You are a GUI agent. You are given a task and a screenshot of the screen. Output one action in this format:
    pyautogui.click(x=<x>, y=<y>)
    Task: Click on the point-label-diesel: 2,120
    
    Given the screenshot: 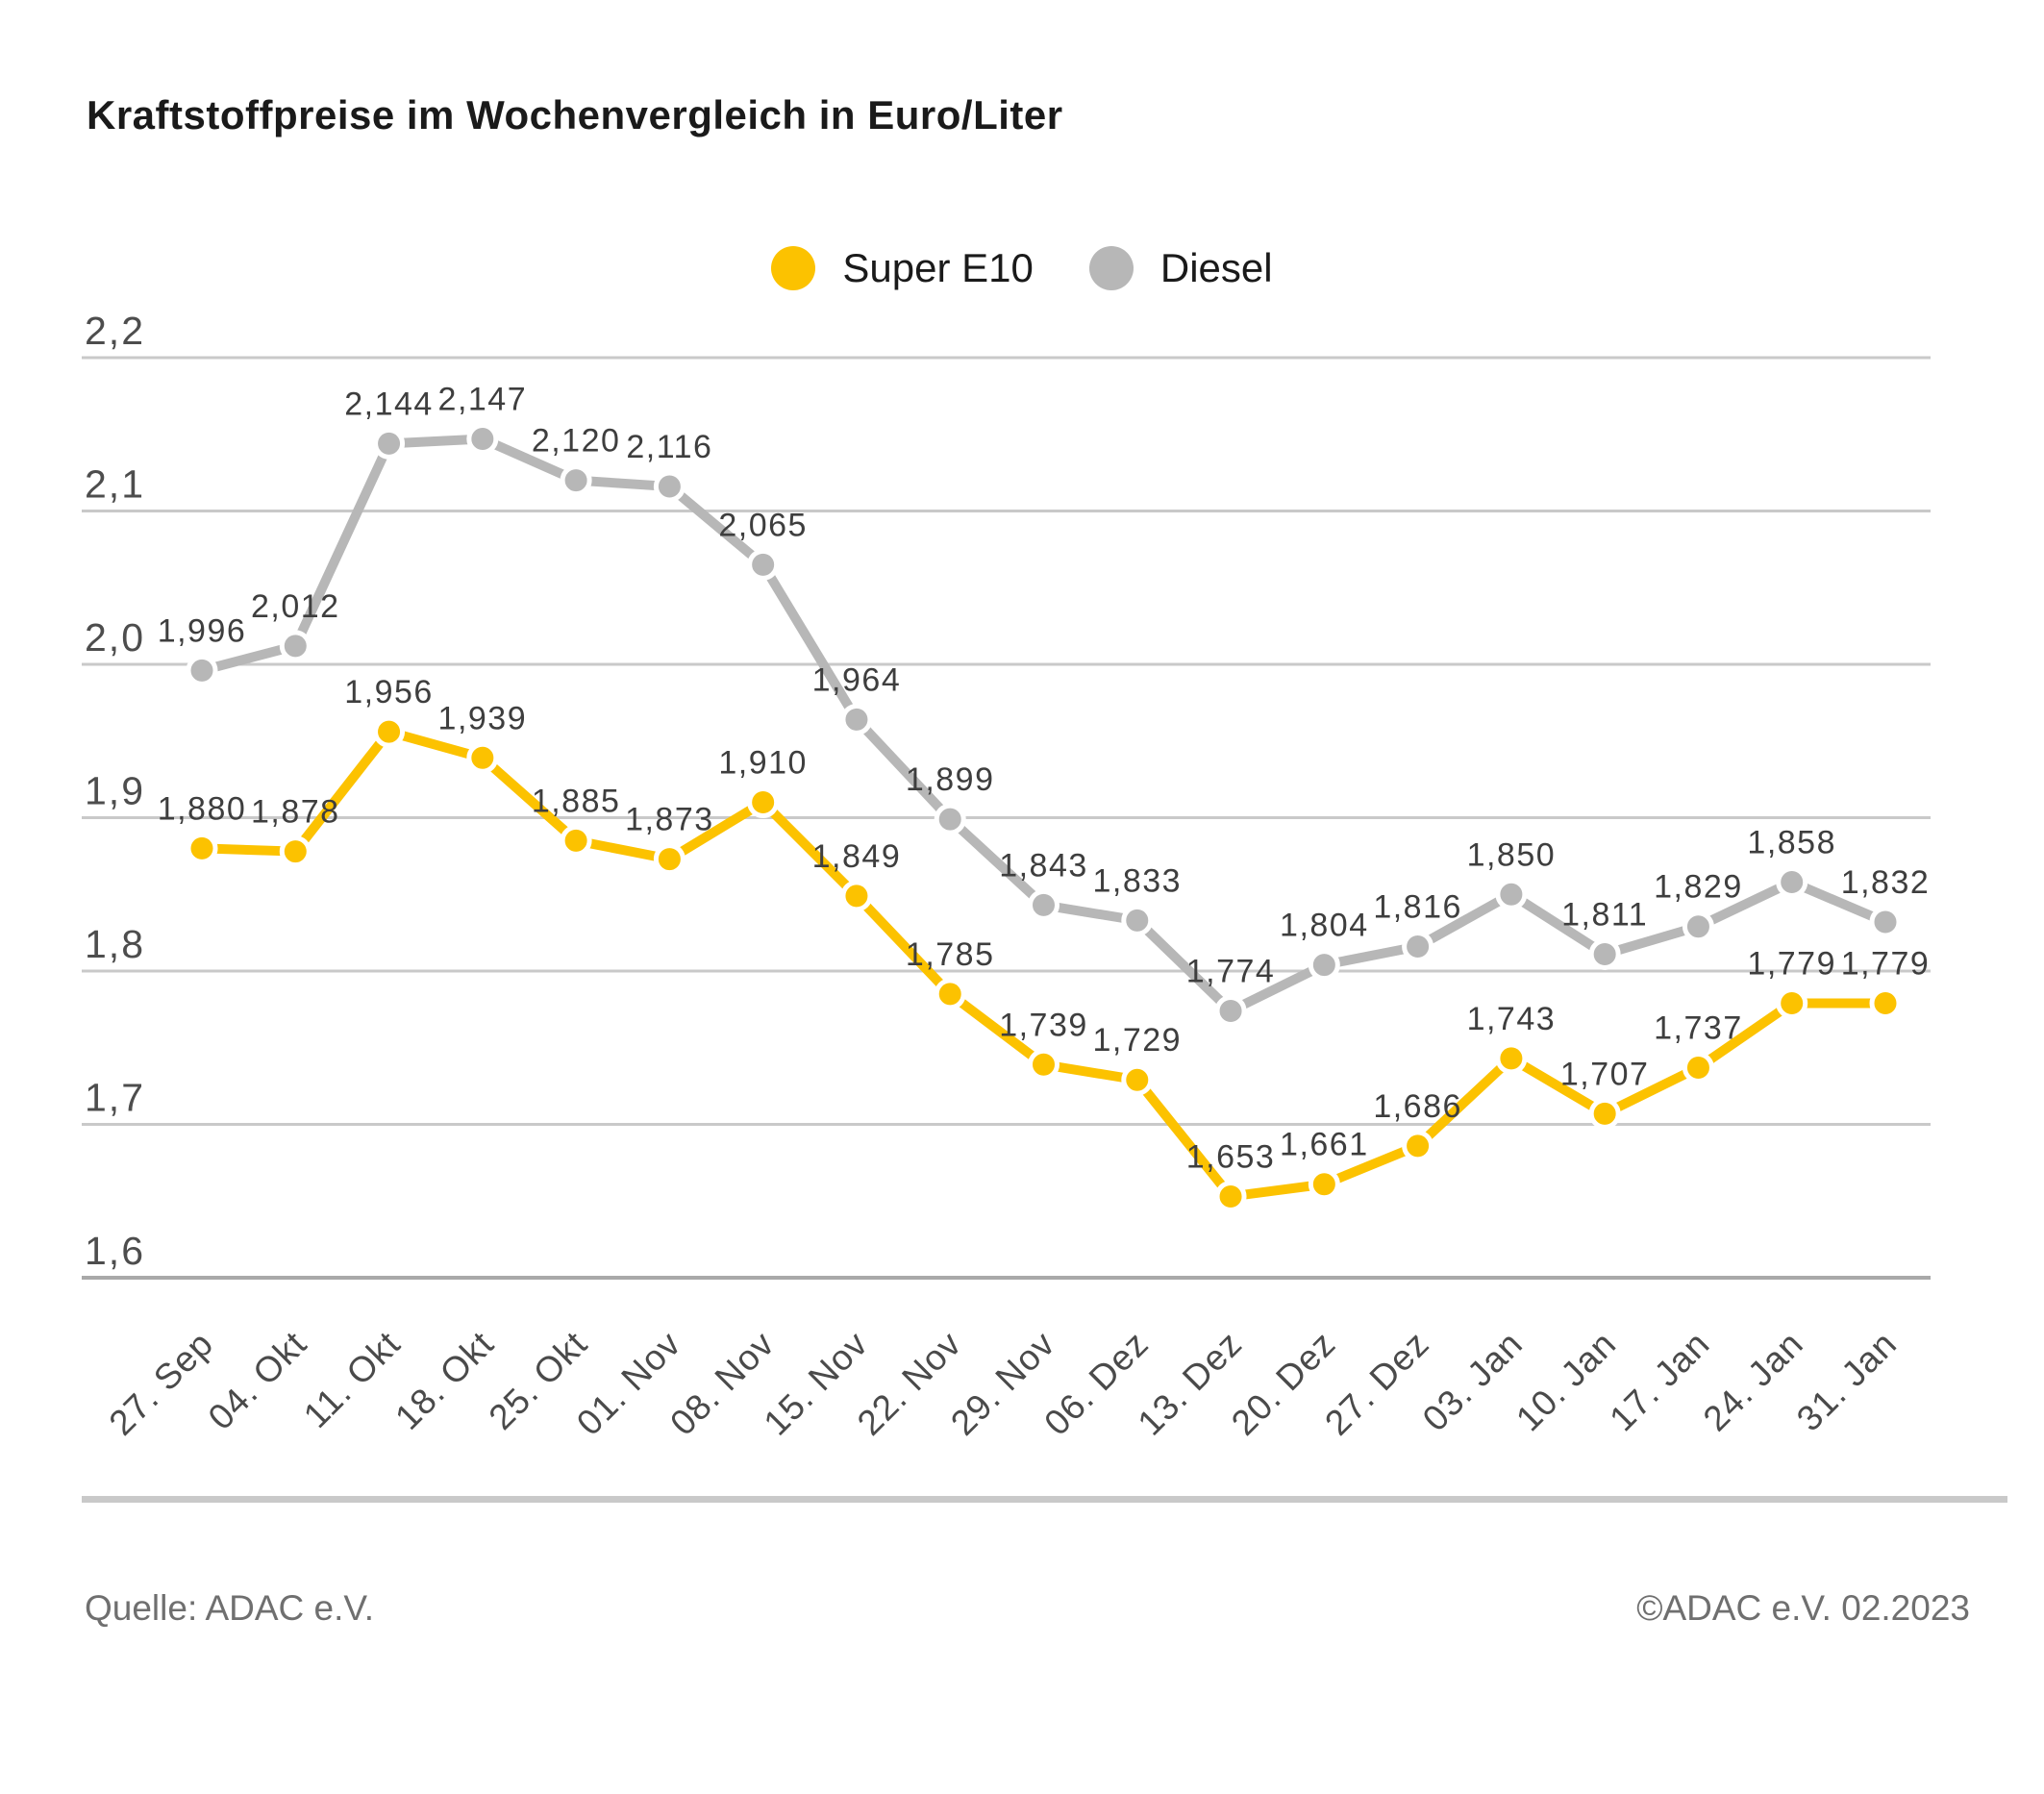 What is the action you would take?
    pyautogui.click(x=576, y=441)
    